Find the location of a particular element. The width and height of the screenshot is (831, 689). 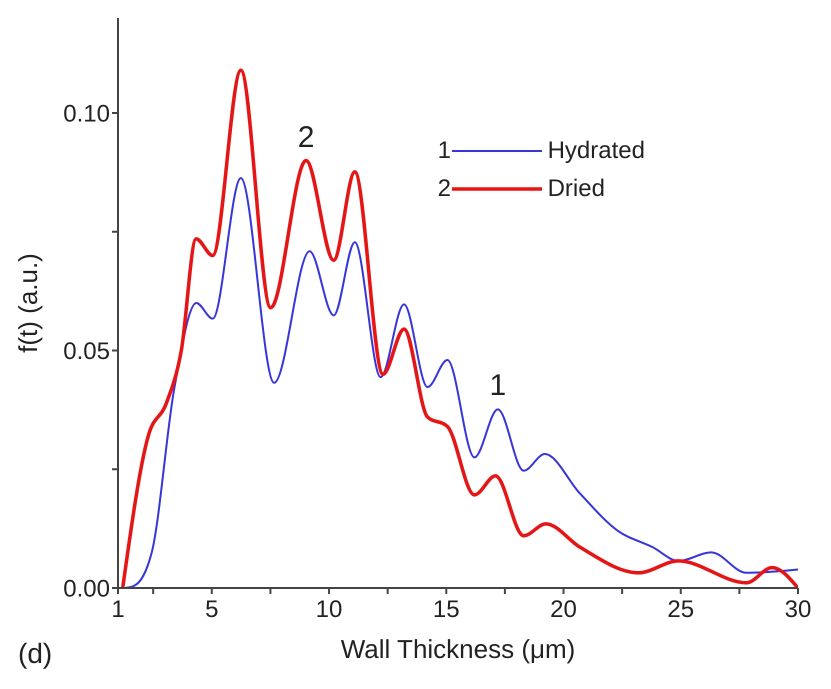

x-axis-title: Wall Thickness (μm) is located at coordinates (458, 649).